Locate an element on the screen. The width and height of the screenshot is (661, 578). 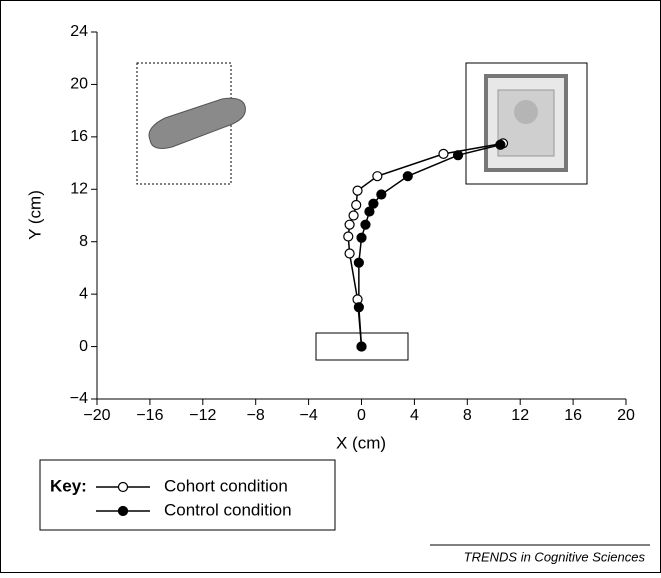
y-tick-label: 24 is located at coordinates (79, 31).